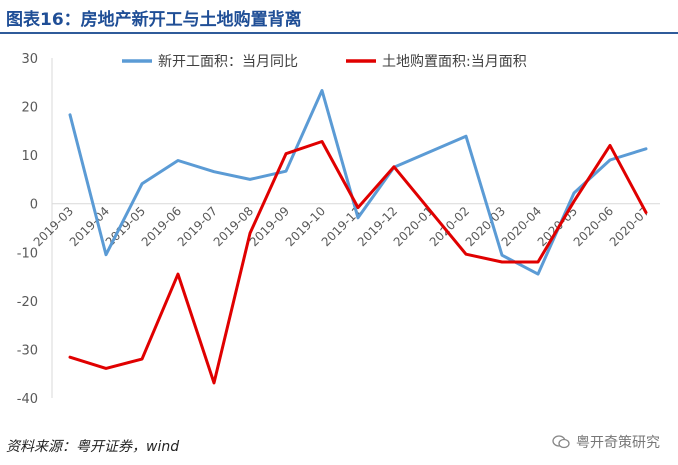 The image size is (678, 465). I want to click on y-tick-label: -30, so click(27, 350).